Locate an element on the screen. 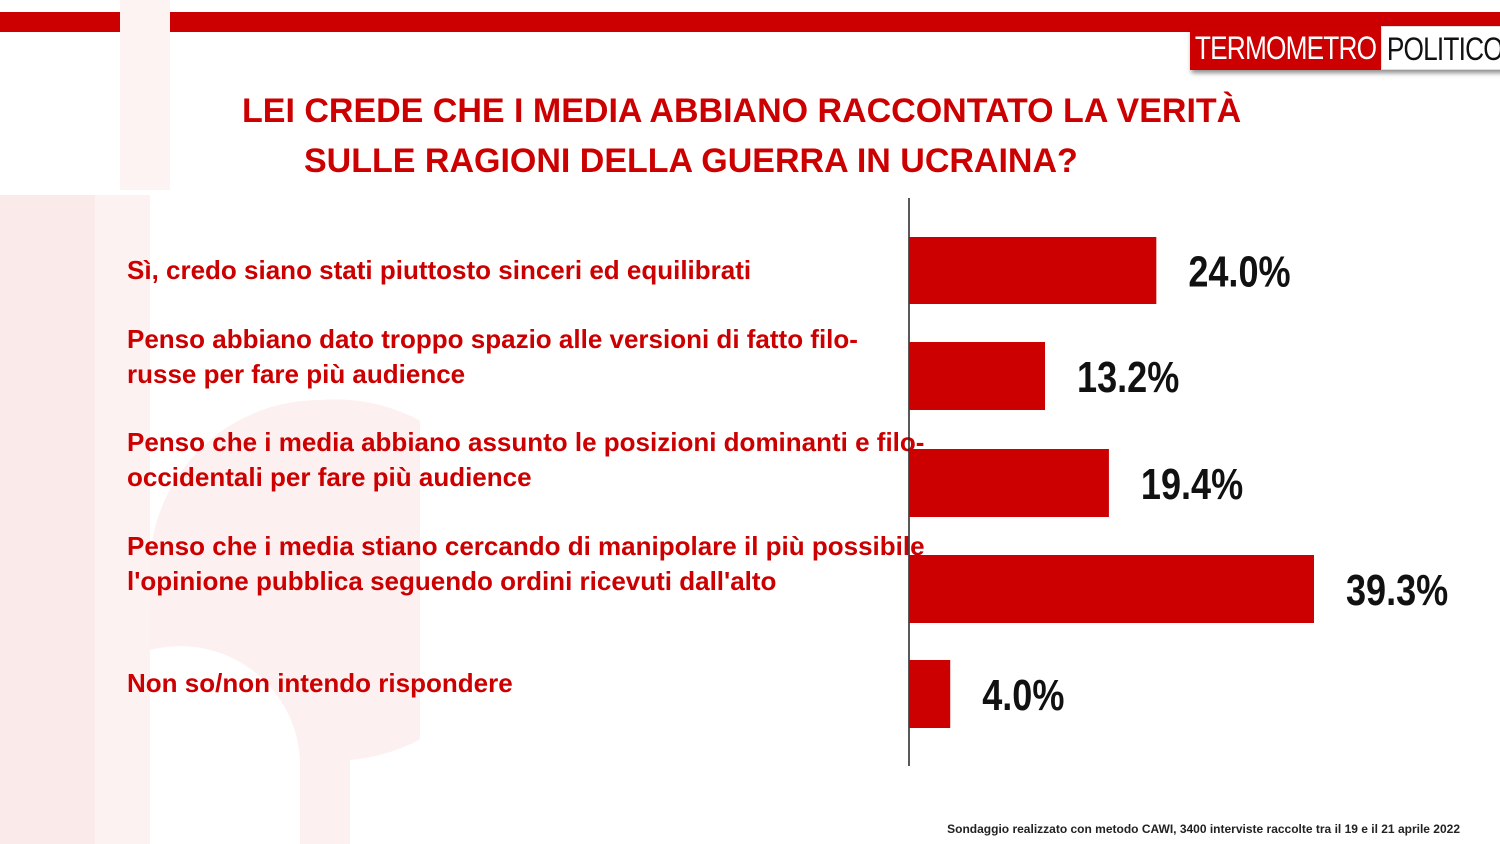 This screenshot has width=1500, height=844. logo-part-termometro: TERMOMETRO is located at coordinates (1286, 48).